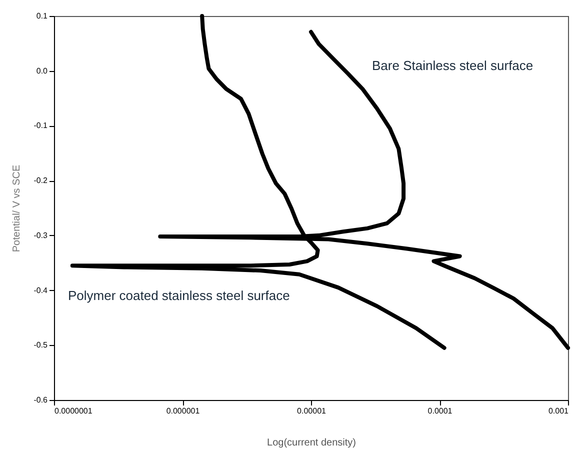 The width and height of the screenshot is (582, 454). Describe the element at coordinates (183, 411) in the screenshot. I see `x-tick-label: 0.000001` at that location.